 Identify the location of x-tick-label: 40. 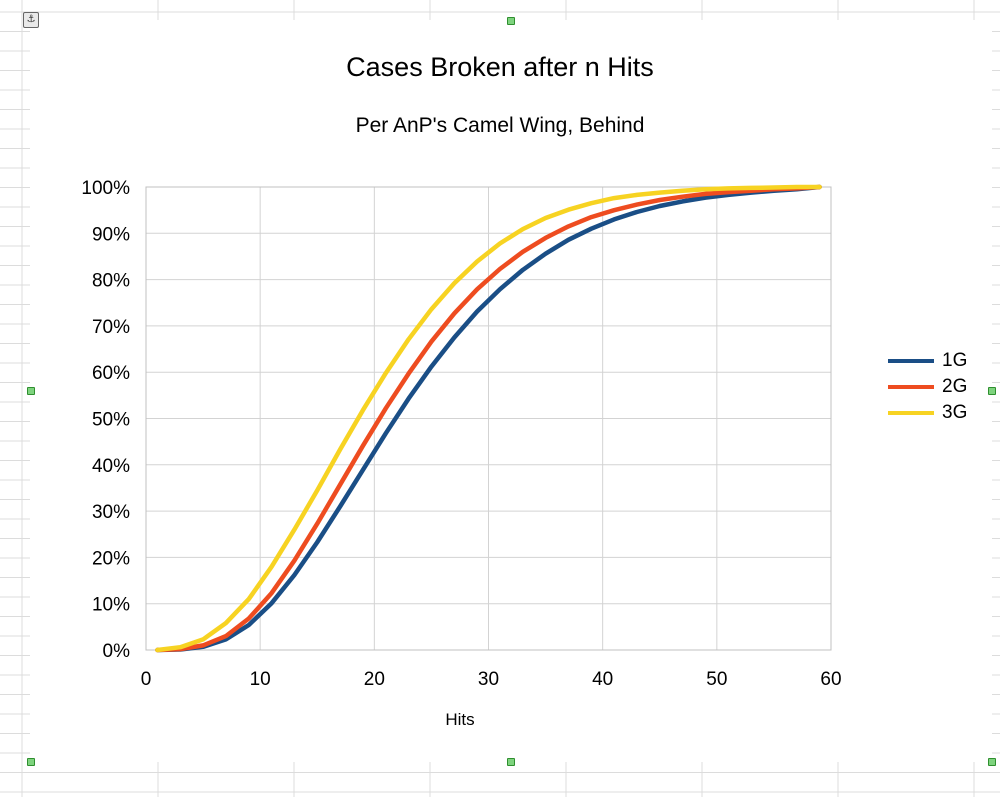
(602, 679).